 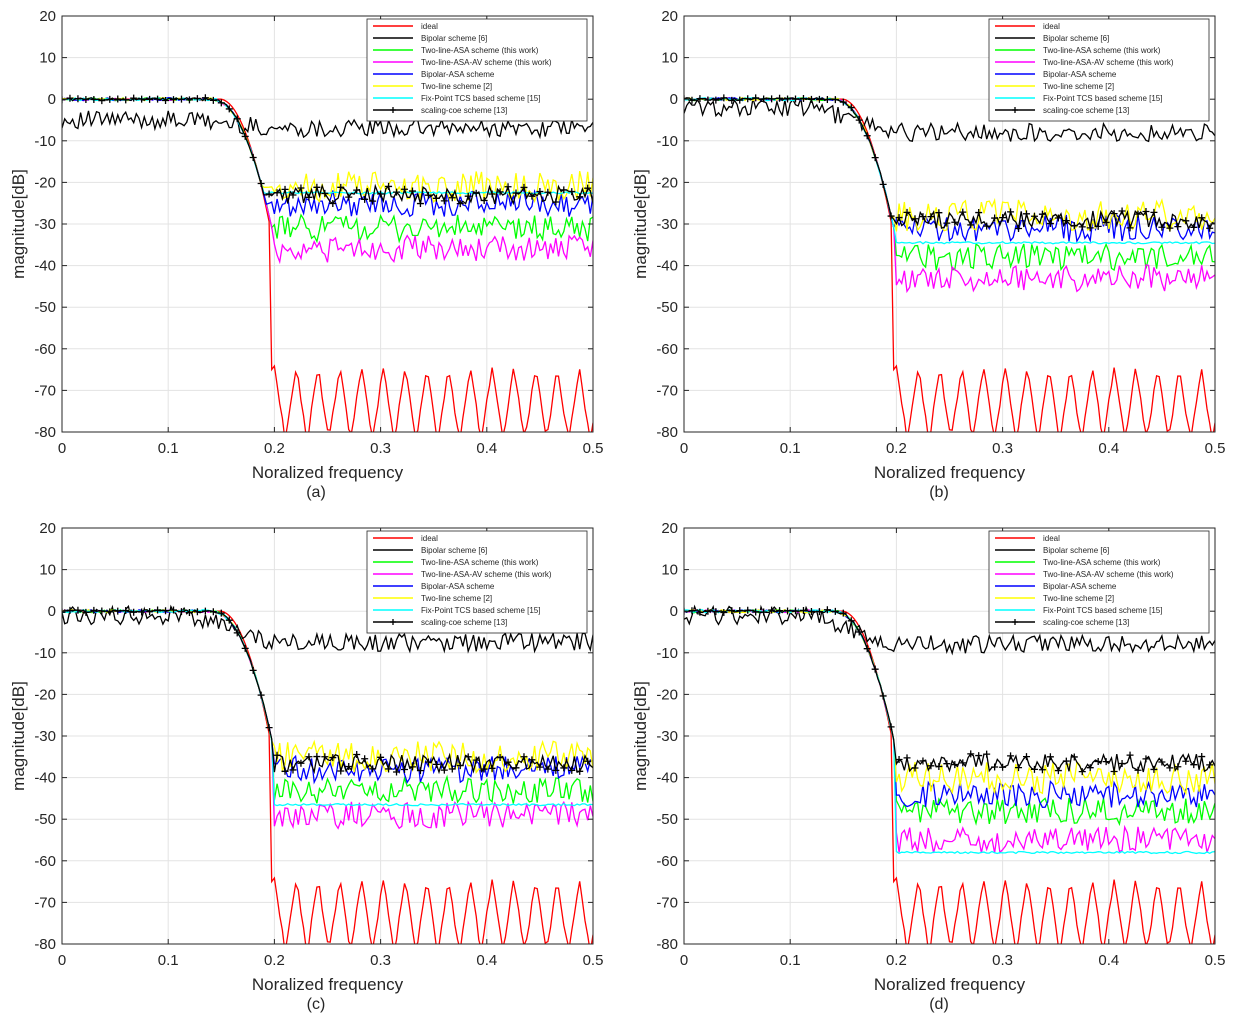 I want to click on y-tick-label: -10, so click(x=45, y=141).